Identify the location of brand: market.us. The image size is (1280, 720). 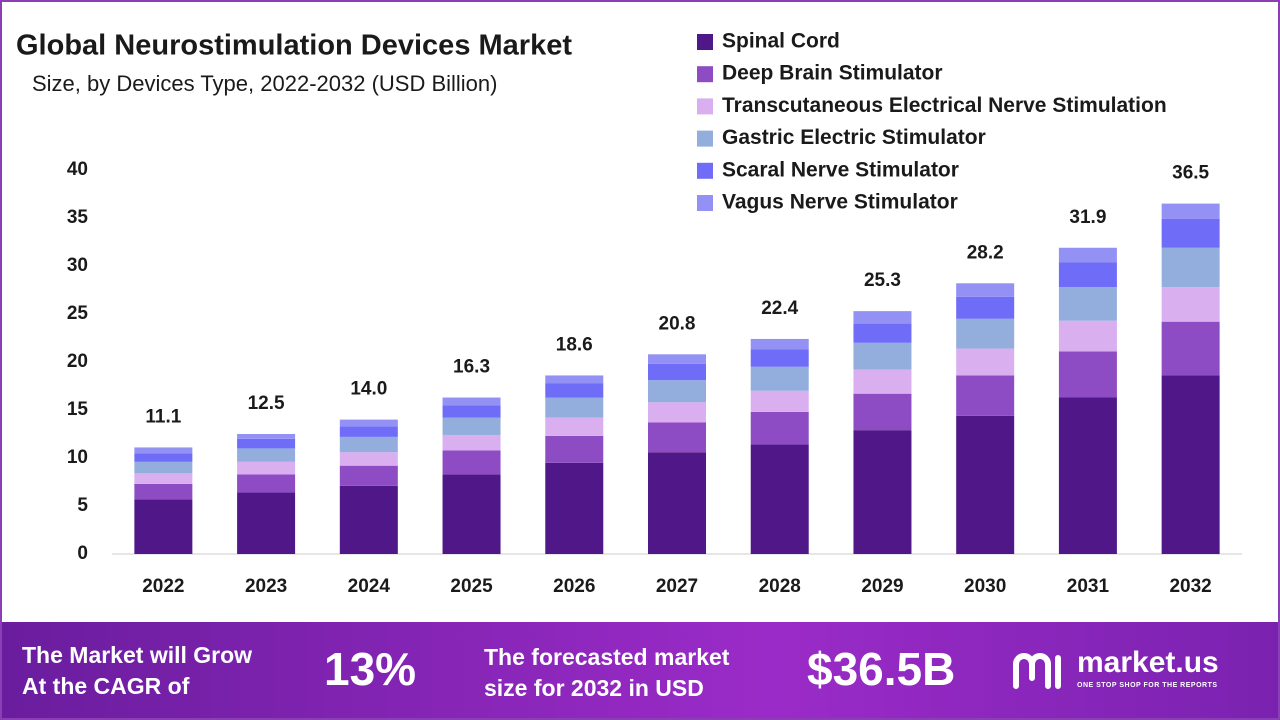
(1148, 662).